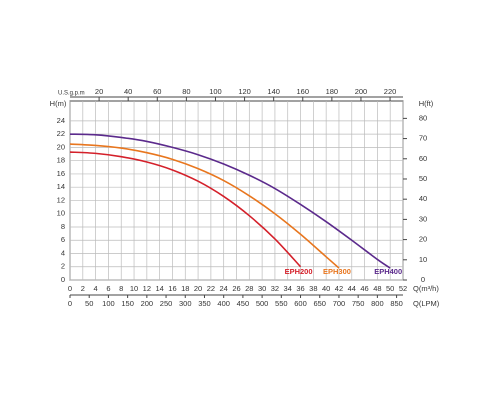 The width and height of the screenshot is (500, 400). What do you see at coordinates (166, 303) in the screenshot?
I see `x2-tick-label: 250` at bounding box center [166, 303].